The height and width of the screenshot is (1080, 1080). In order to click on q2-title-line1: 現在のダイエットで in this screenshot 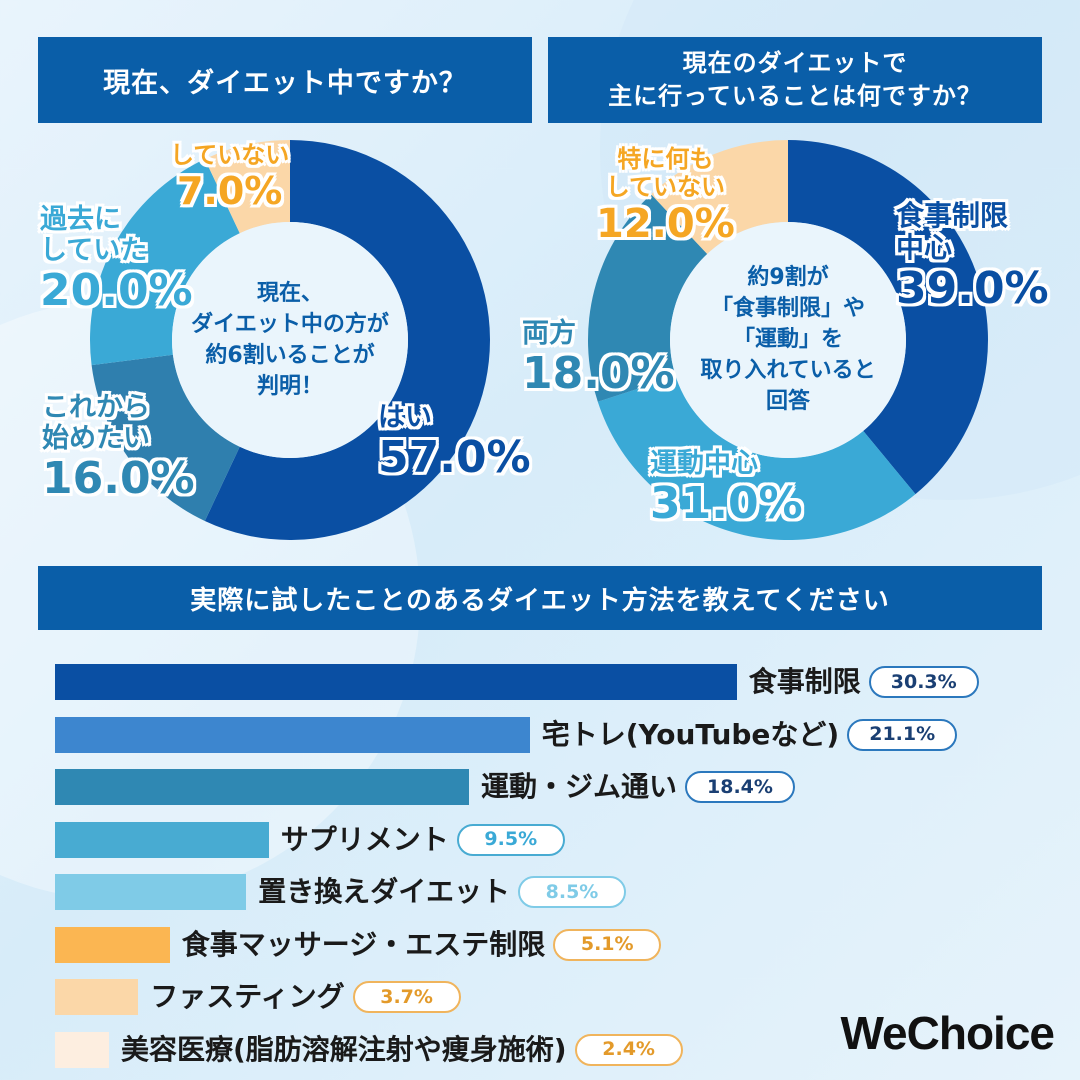, I will do `click(795, 63)`.